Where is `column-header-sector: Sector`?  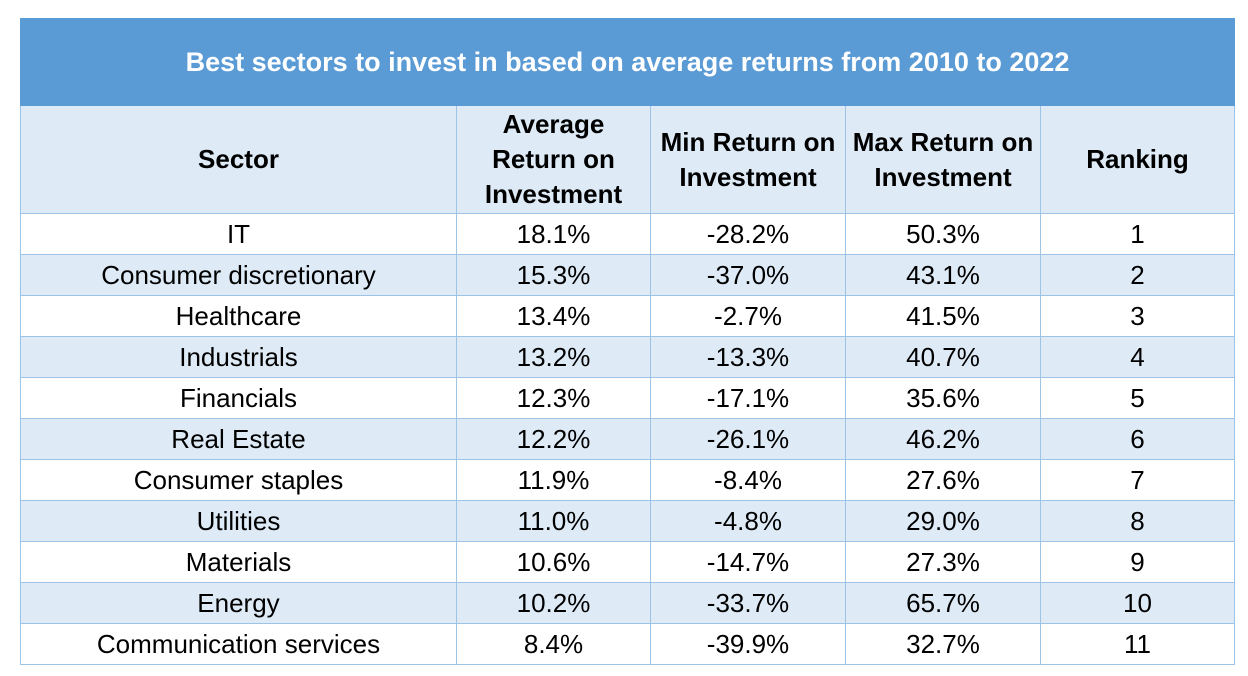 column-header-sector: Sector is located at coordinates (238, 159).